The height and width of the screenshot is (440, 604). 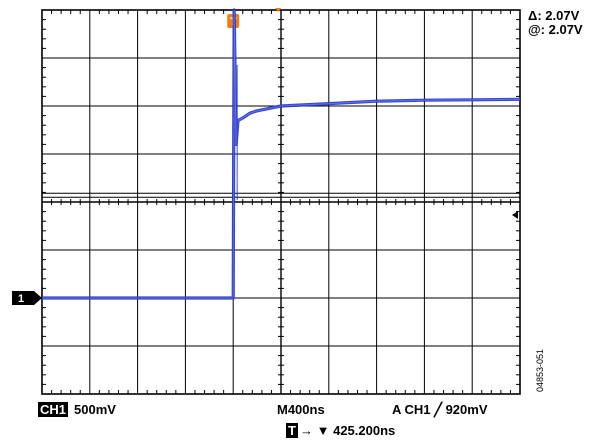 I want to click on trigger-readout: A CH1 ╱ 920mV, so click(x=440, y=409).